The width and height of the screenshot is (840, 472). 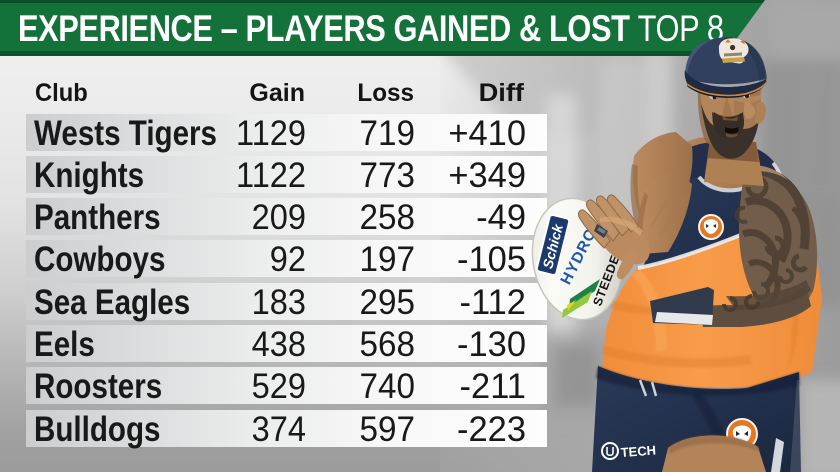 What do you see at coordinates (638, 451) in the screenshot?
I see `svg-text: TECH` at bounding box center [638, 451].